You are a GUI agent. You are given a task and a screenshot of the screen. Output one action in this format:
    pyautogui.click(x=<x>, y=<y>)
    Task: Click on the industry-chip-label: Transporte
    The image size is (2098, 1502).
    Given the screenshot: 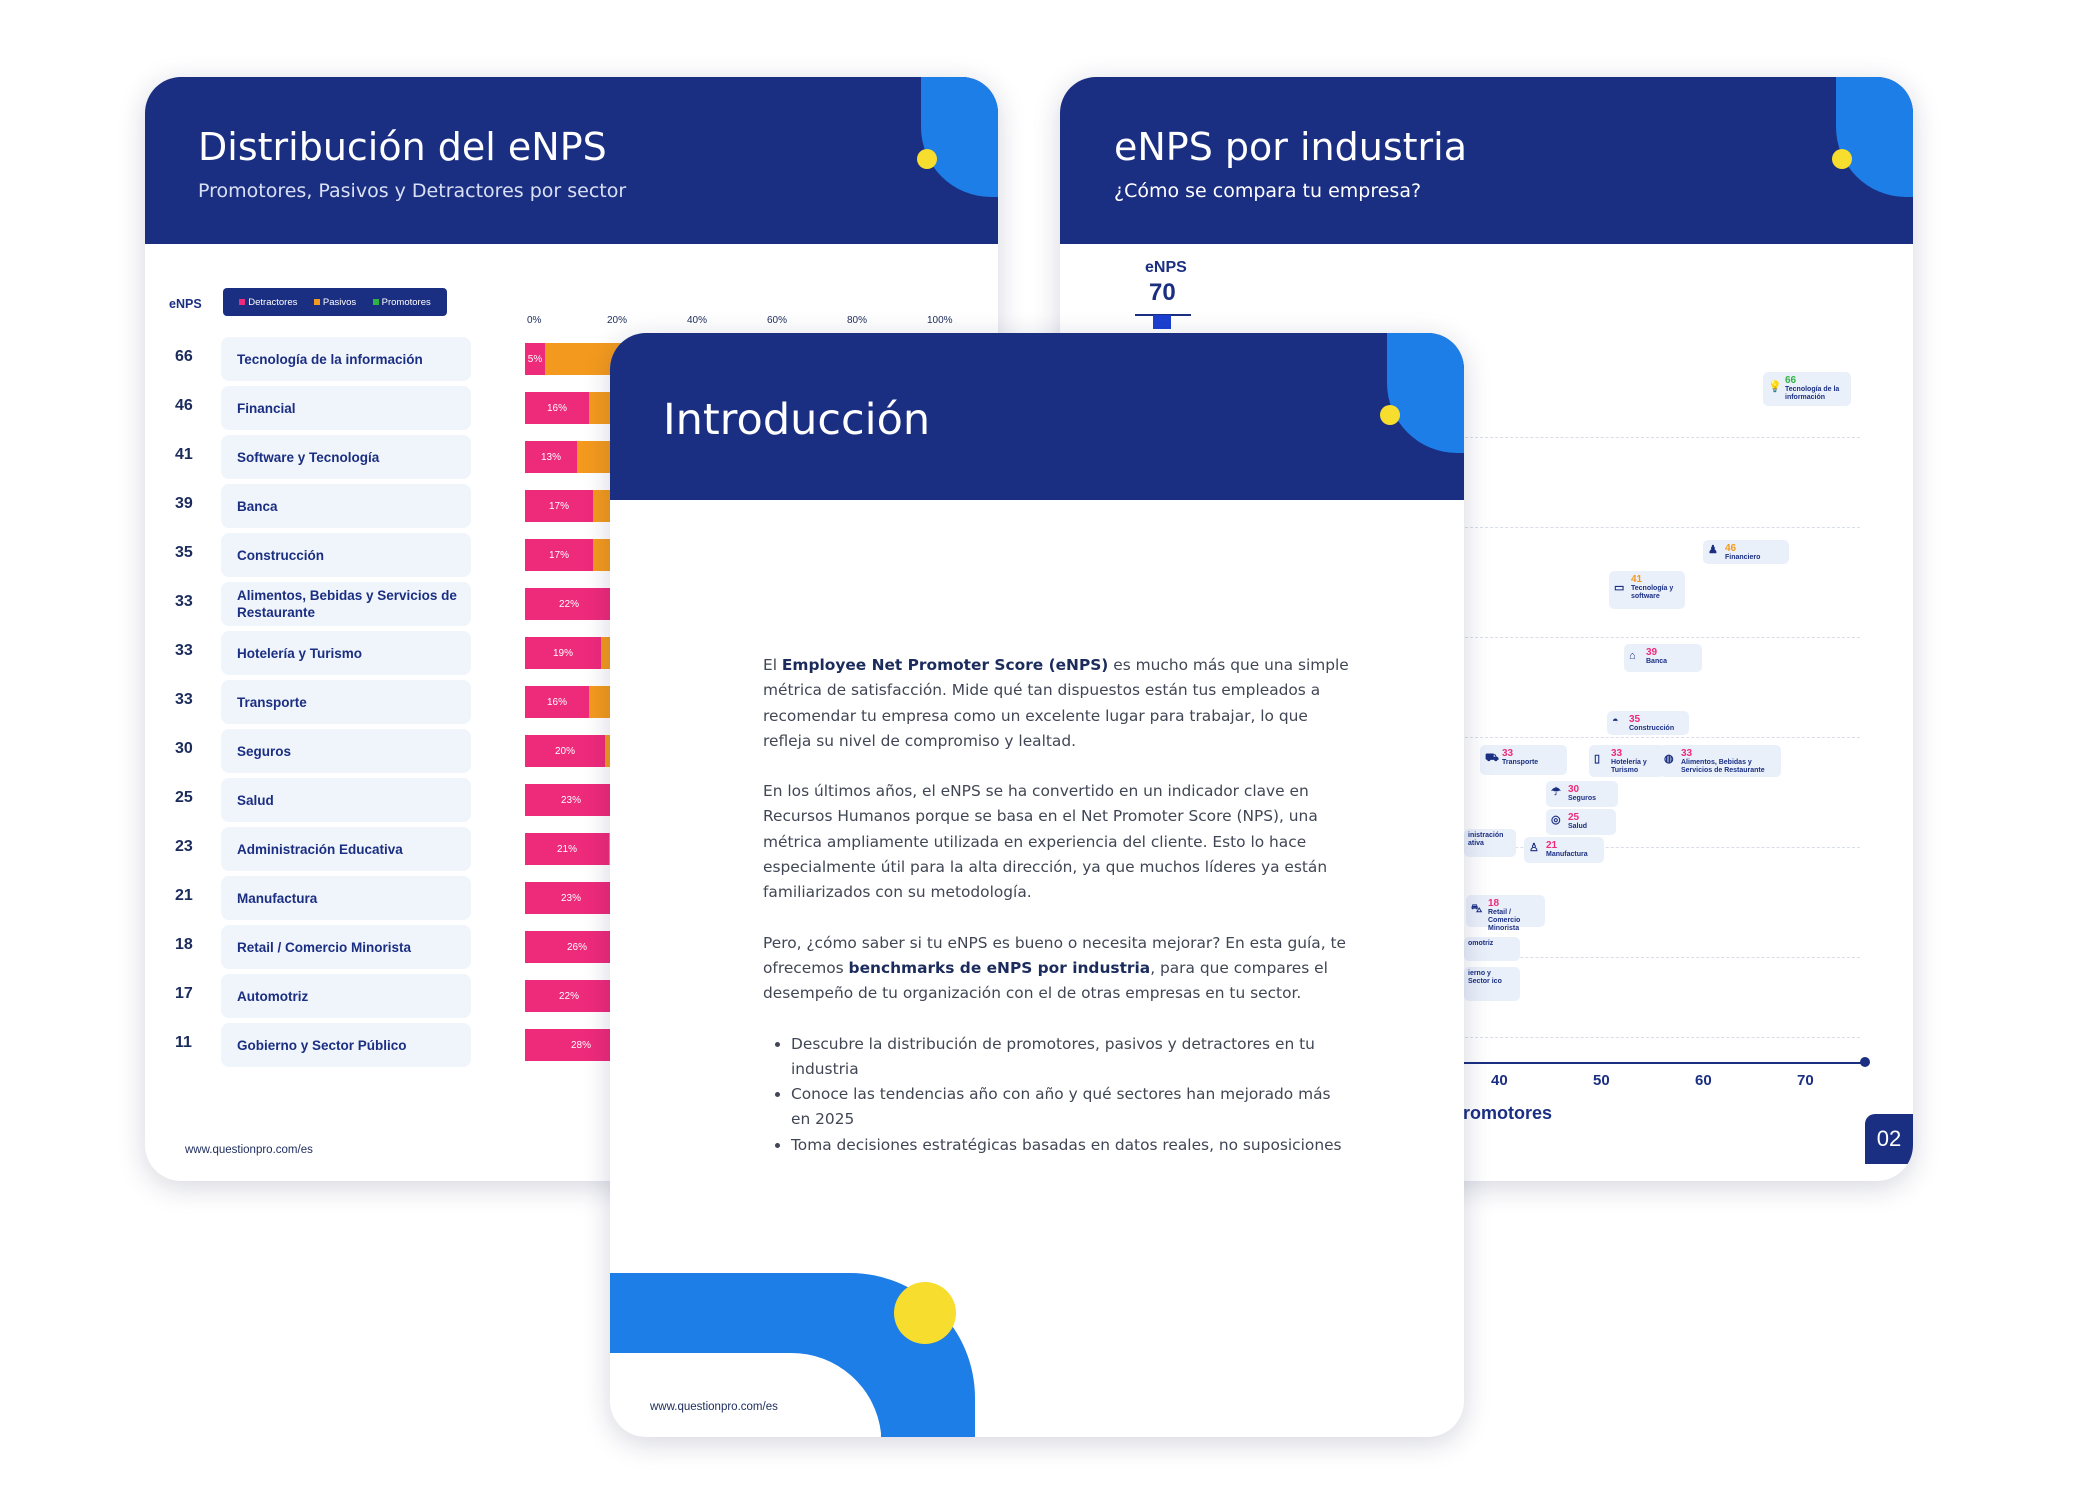 What is the action you would take?
    pyautogui.click(x=1520, y=762)
    